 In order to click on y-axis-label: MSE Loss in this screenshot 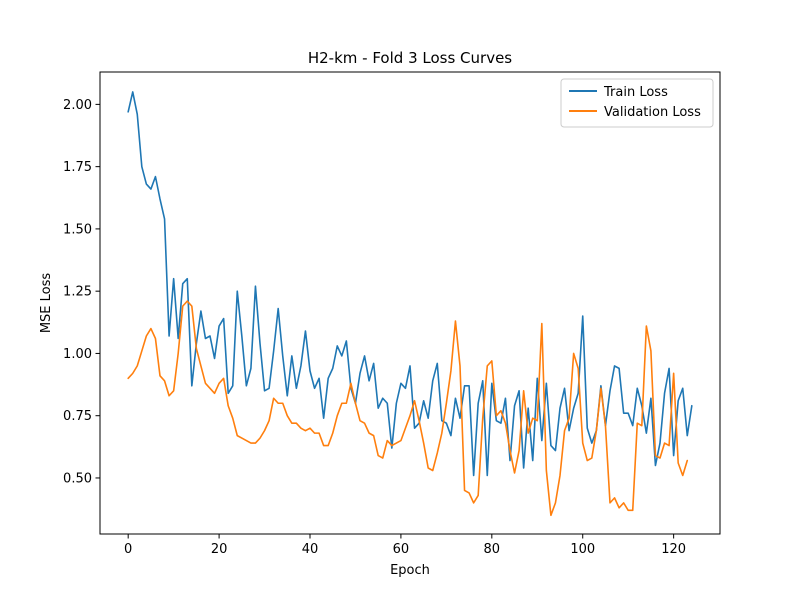, I will do `click(46, 303)`.